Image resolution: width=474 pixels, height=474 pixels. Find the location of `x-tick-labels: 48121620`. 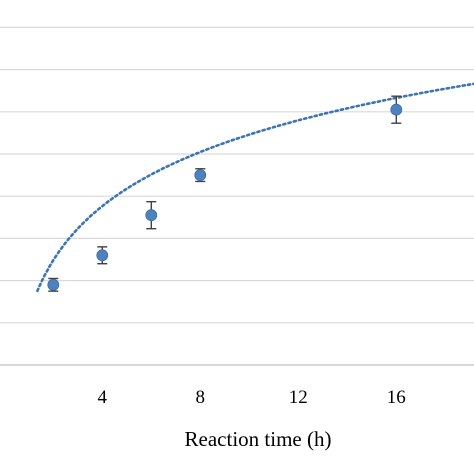

x-tick-labels: 48121620 is located at coordinates (252, 397).